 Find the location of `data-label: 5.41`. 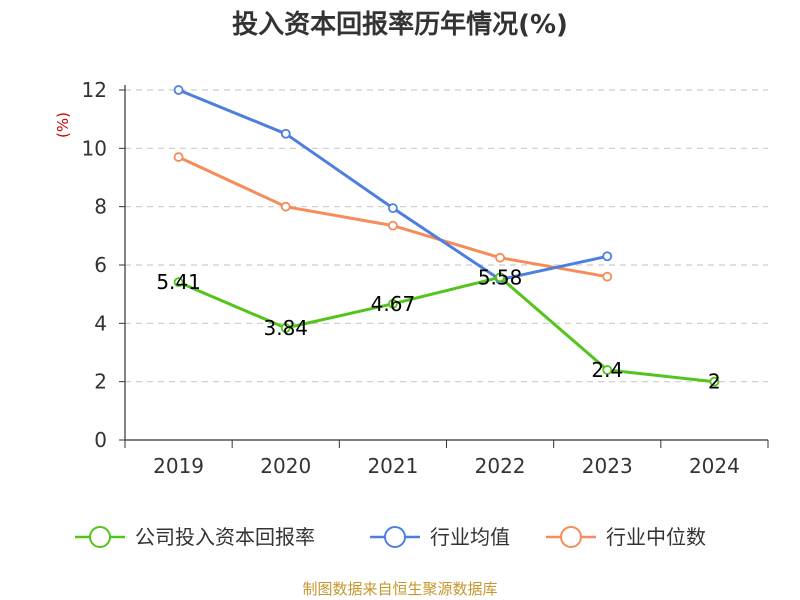

data-label: 5.41 is located at coordinates (178, 282).